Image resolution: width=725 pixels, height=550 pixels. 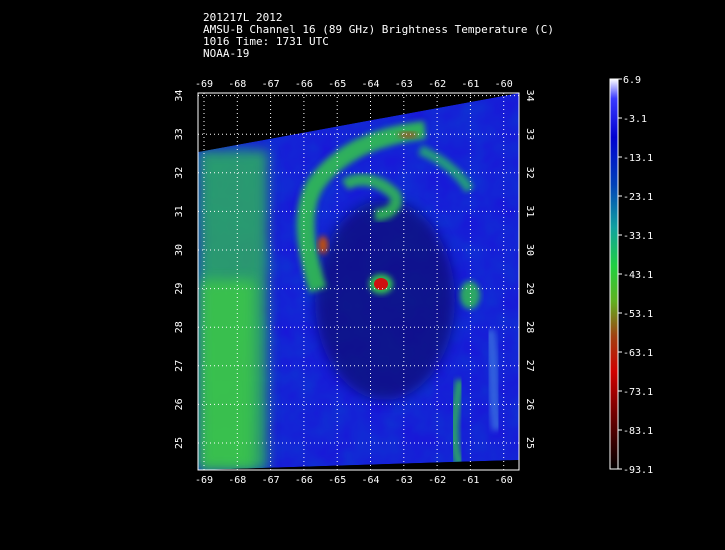 What do you see at coordinates (179, 173) in the screenshot?
I see `lat-label-left: 32` at bounding box center [179, 173].